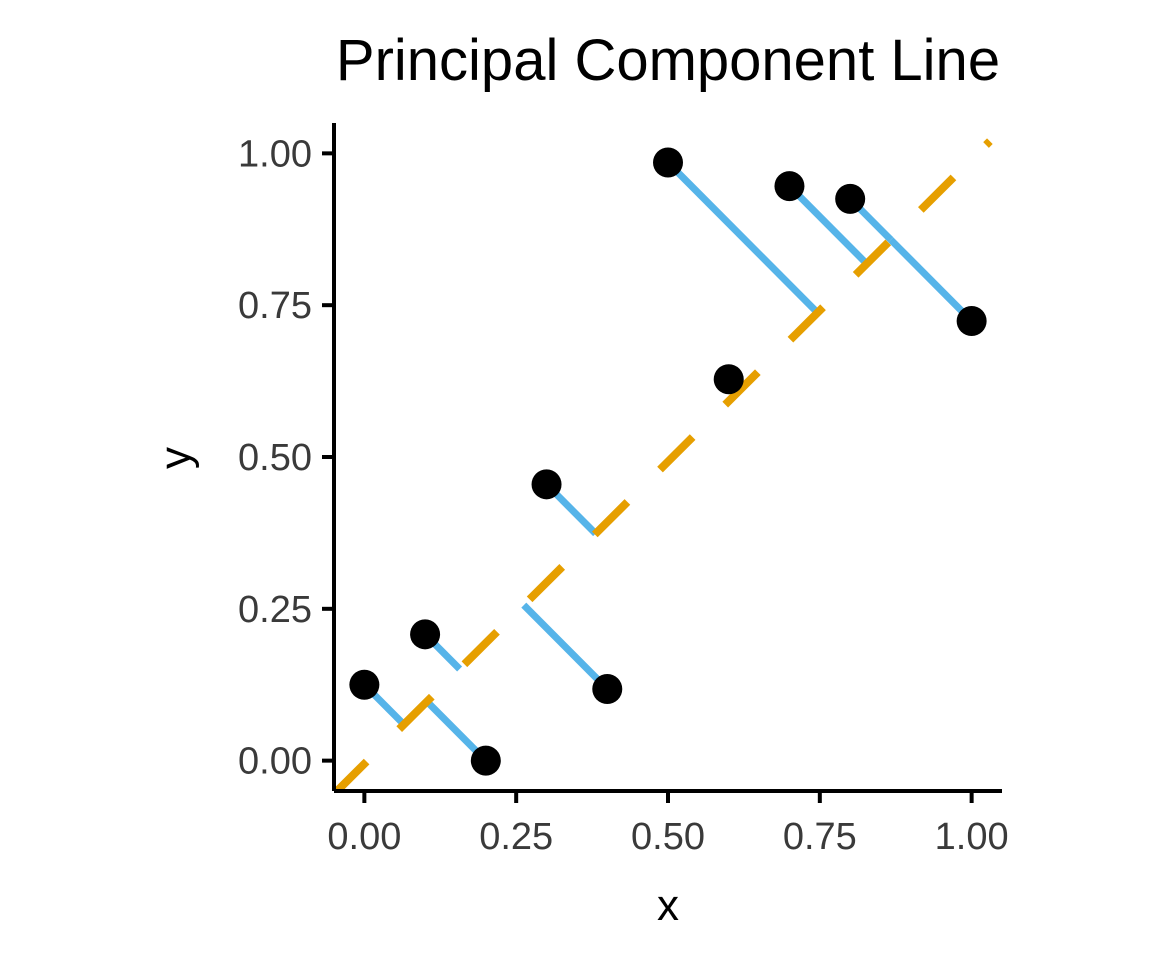 This screenshot has width=1152, height=965. I want to click on chart-title: Principal Component Line, so click(668, 60).